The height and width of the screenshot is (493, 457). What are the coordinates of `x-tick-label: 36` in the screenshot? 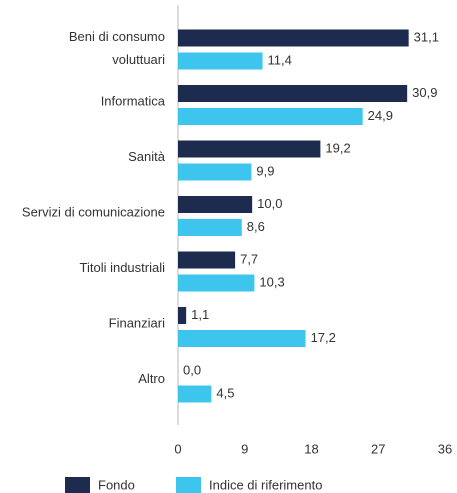 It's located at (445, 448).